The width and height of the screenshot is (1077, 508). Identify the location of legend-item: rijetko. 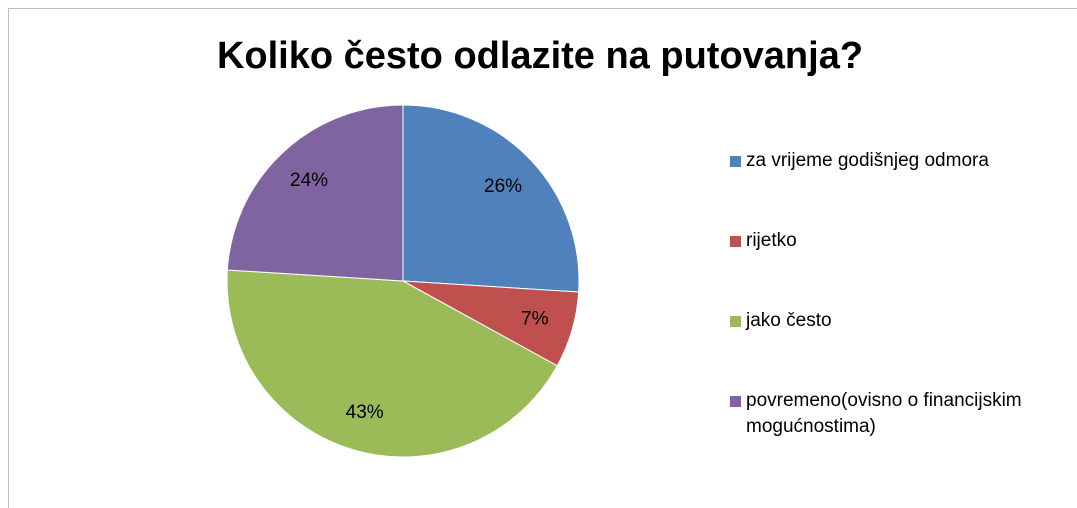
(900, 268).